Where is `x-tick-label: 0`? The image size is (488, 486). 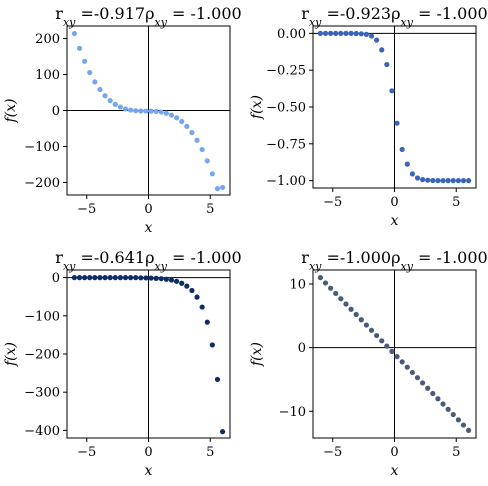
x-tick-label: 0 is located at coordinates (394, 202).